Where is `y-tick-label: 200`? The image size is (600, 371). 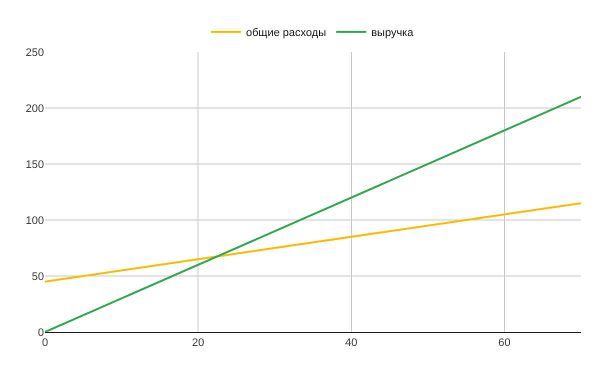
y-tick-label: 200 is located at coordinates (35, 108).